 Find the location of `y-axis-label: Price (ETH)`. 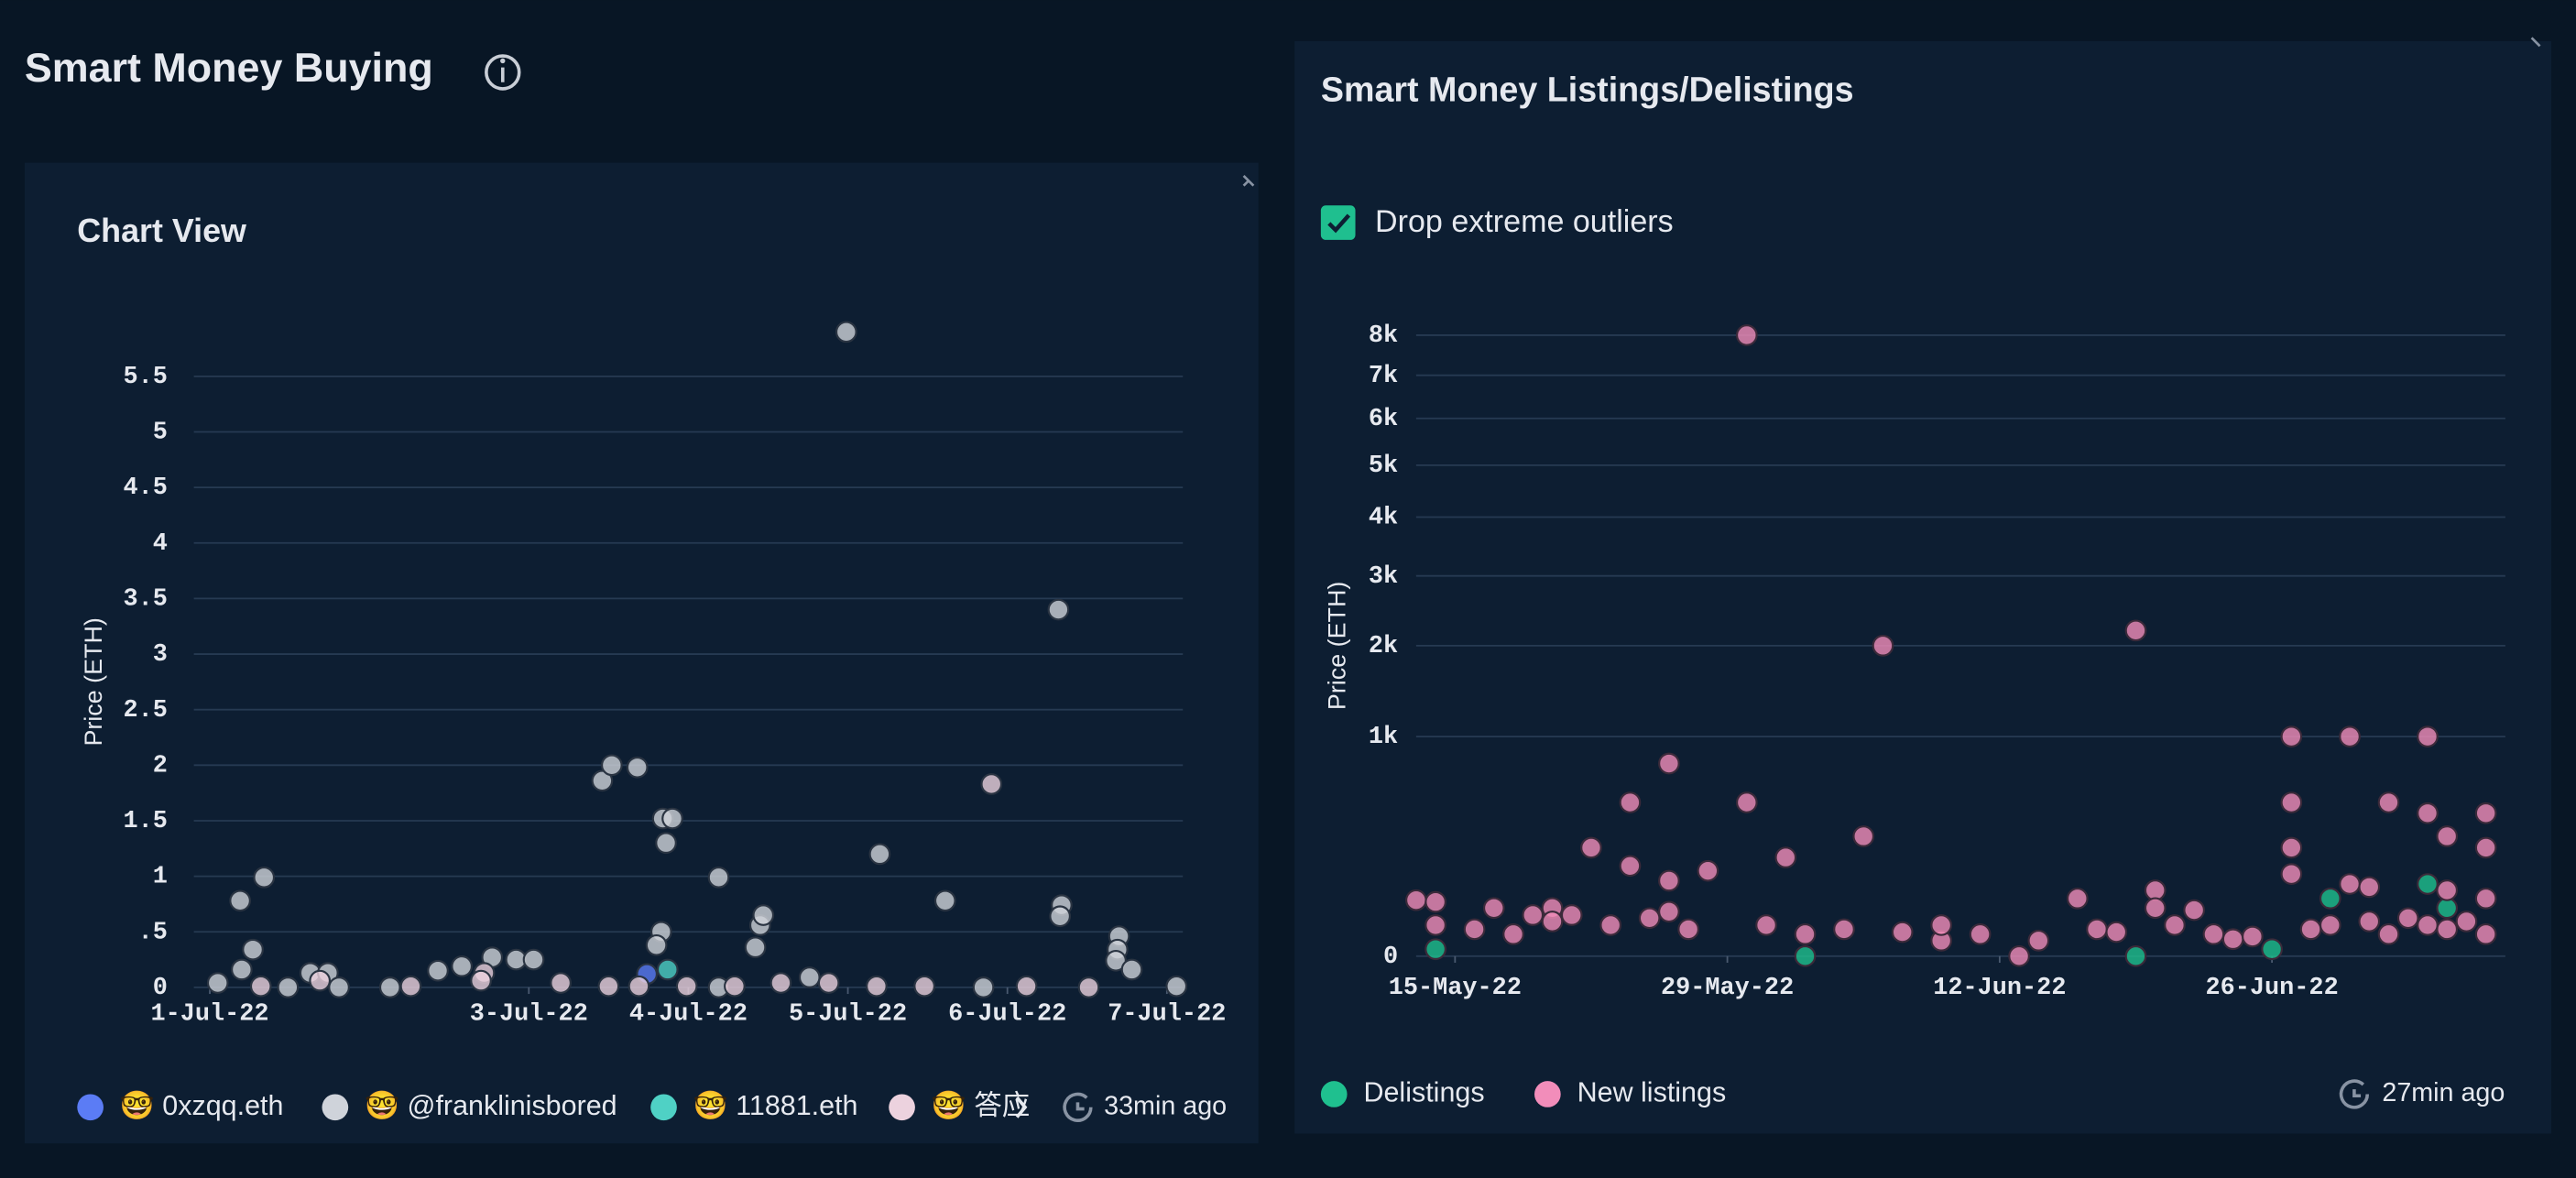

y-axis-label: Price (ETH) is located at coordinates (1337, 646).